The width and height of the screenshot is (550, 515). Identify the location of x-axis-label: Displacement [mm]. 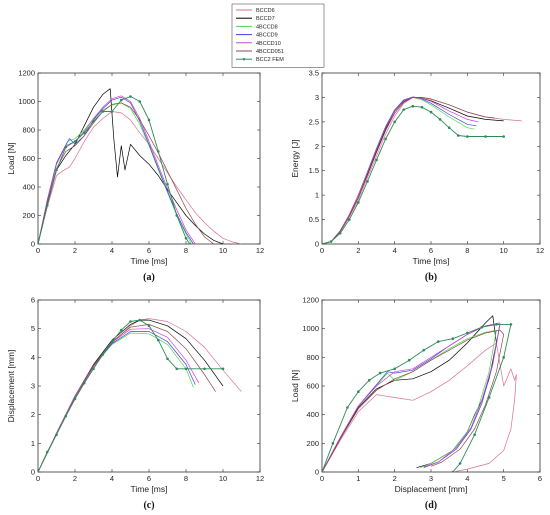
(431, 489).